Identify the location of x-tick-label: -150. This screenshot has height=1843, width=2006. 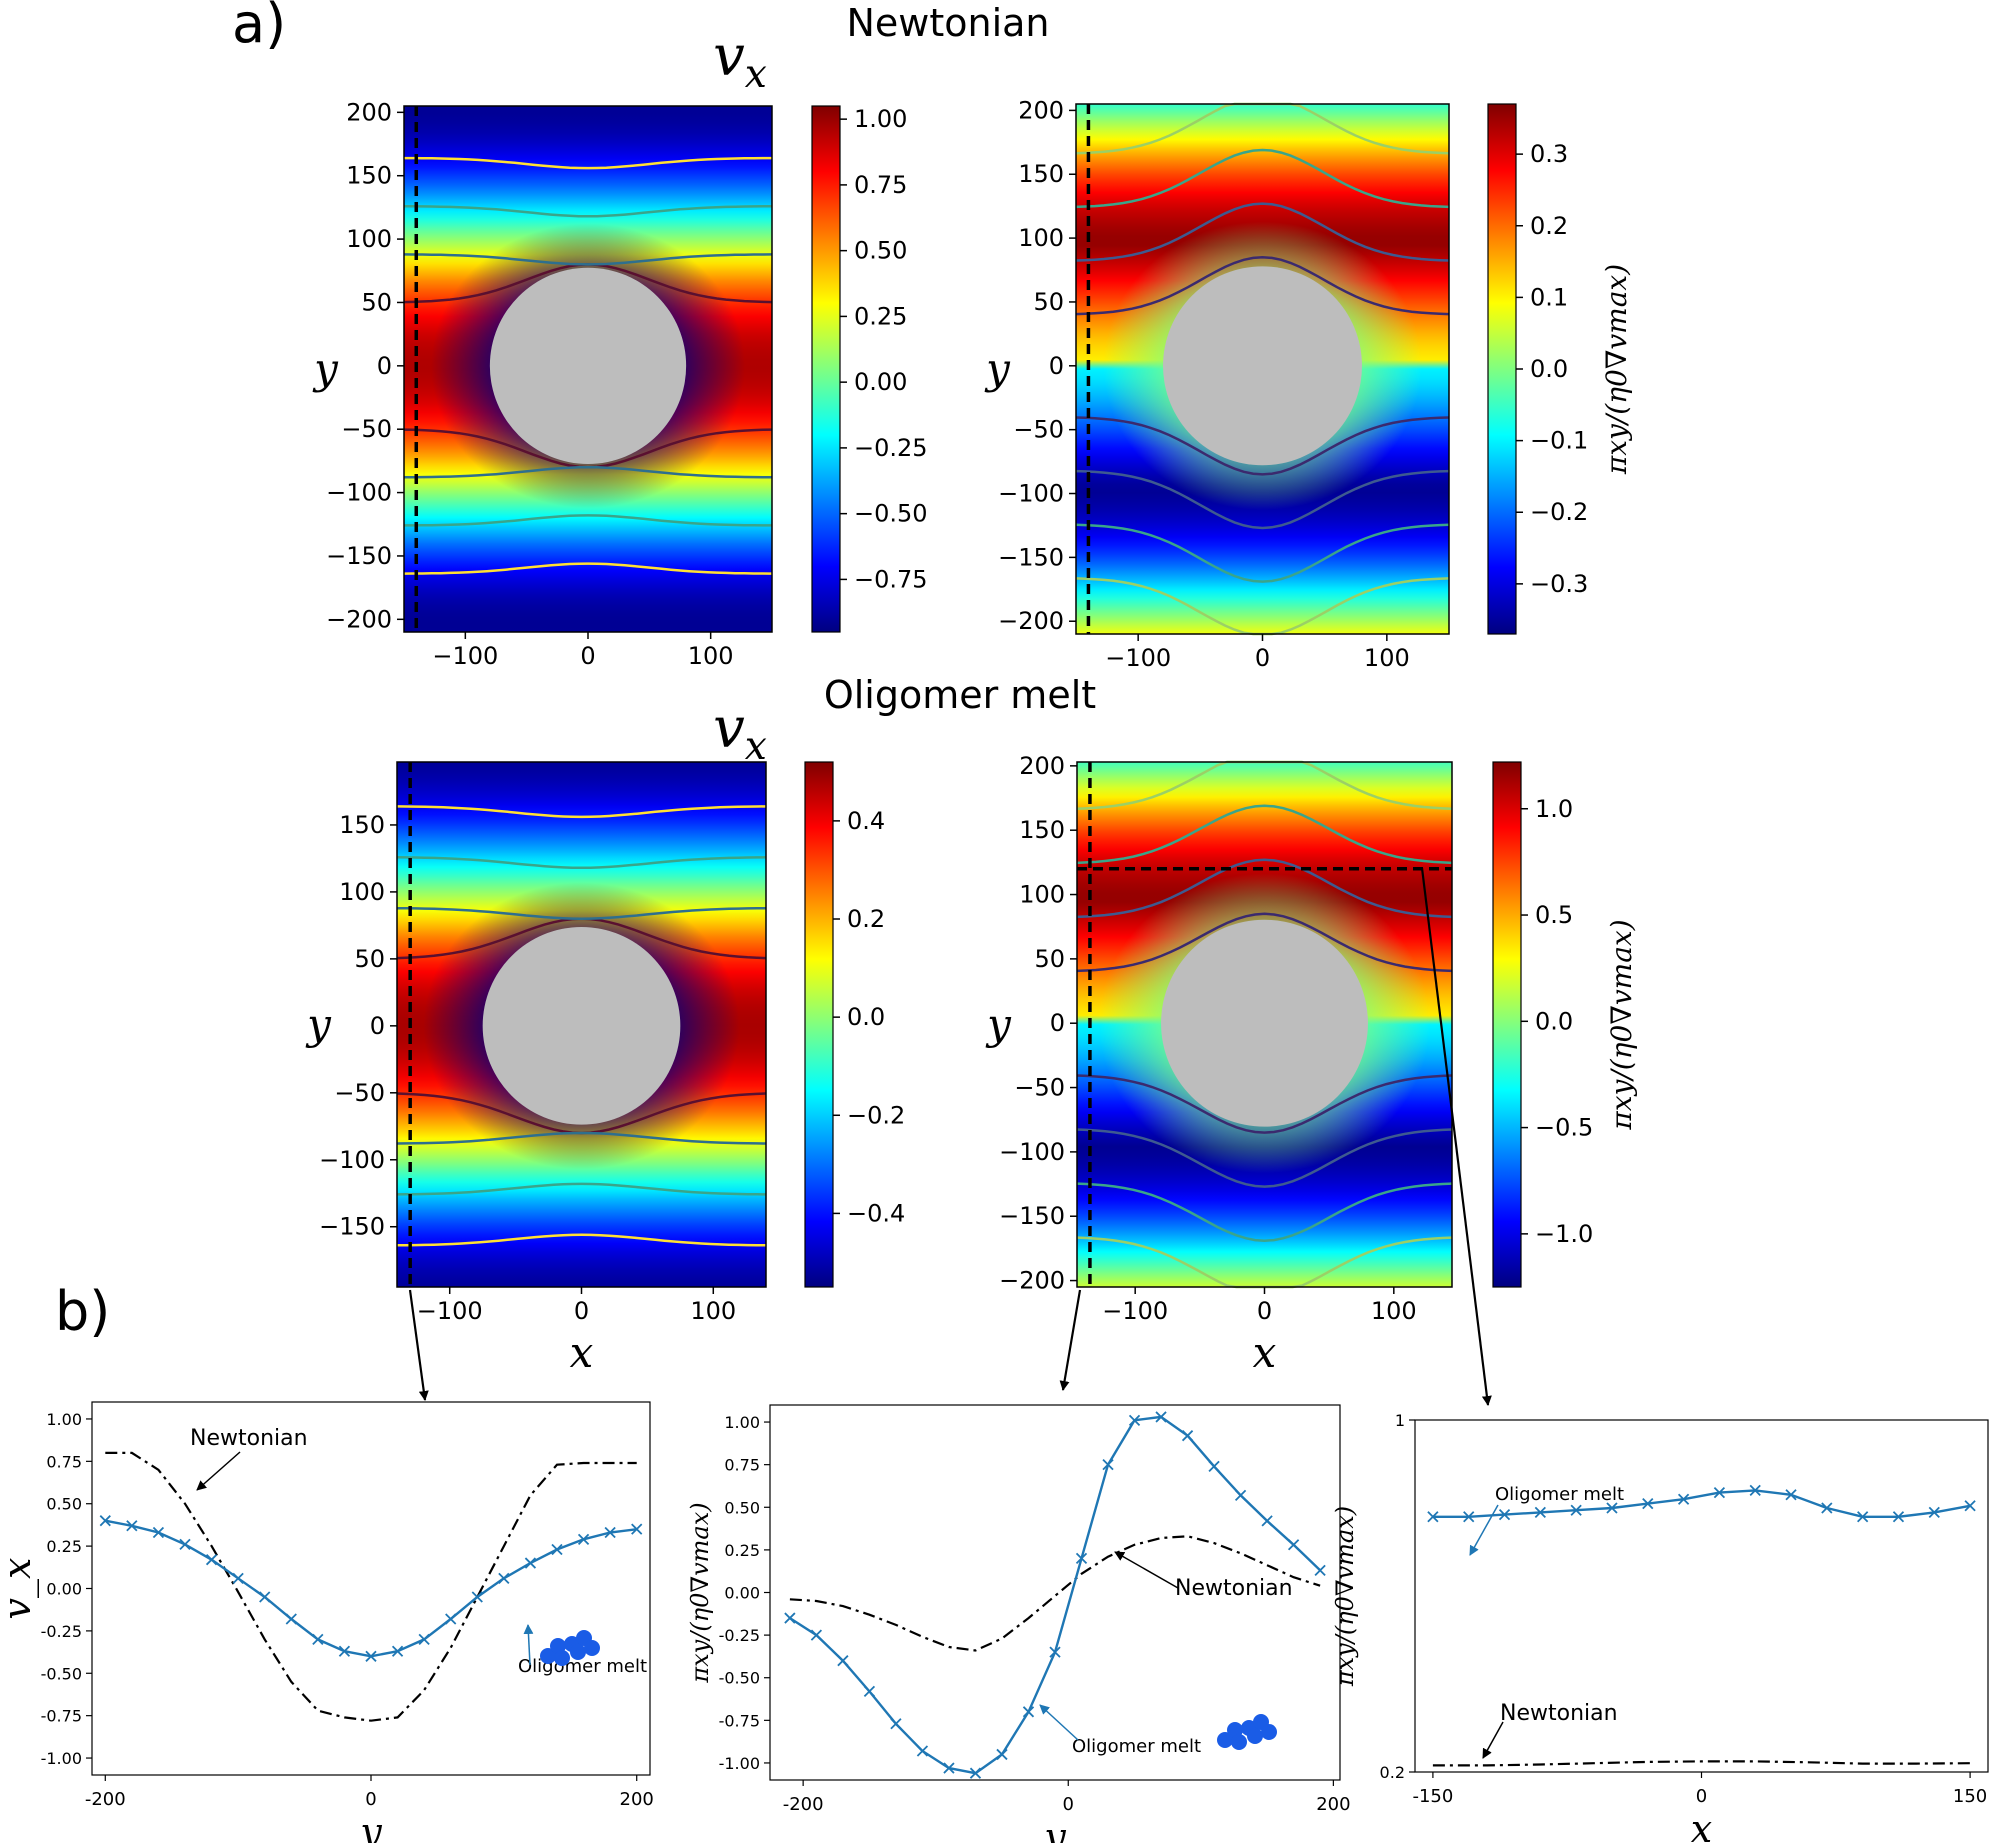
(1432, 1796).